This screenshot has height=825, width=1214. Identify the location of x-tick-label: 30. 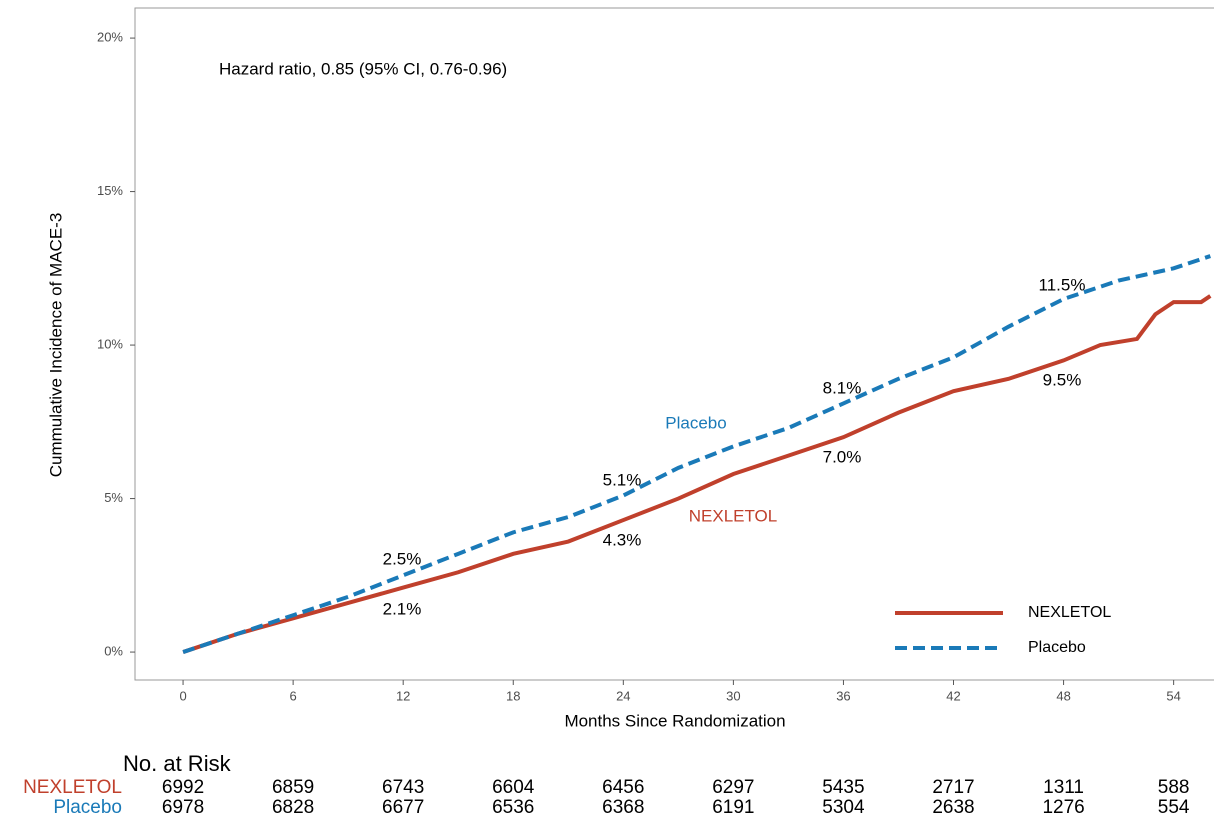
(733, 695).